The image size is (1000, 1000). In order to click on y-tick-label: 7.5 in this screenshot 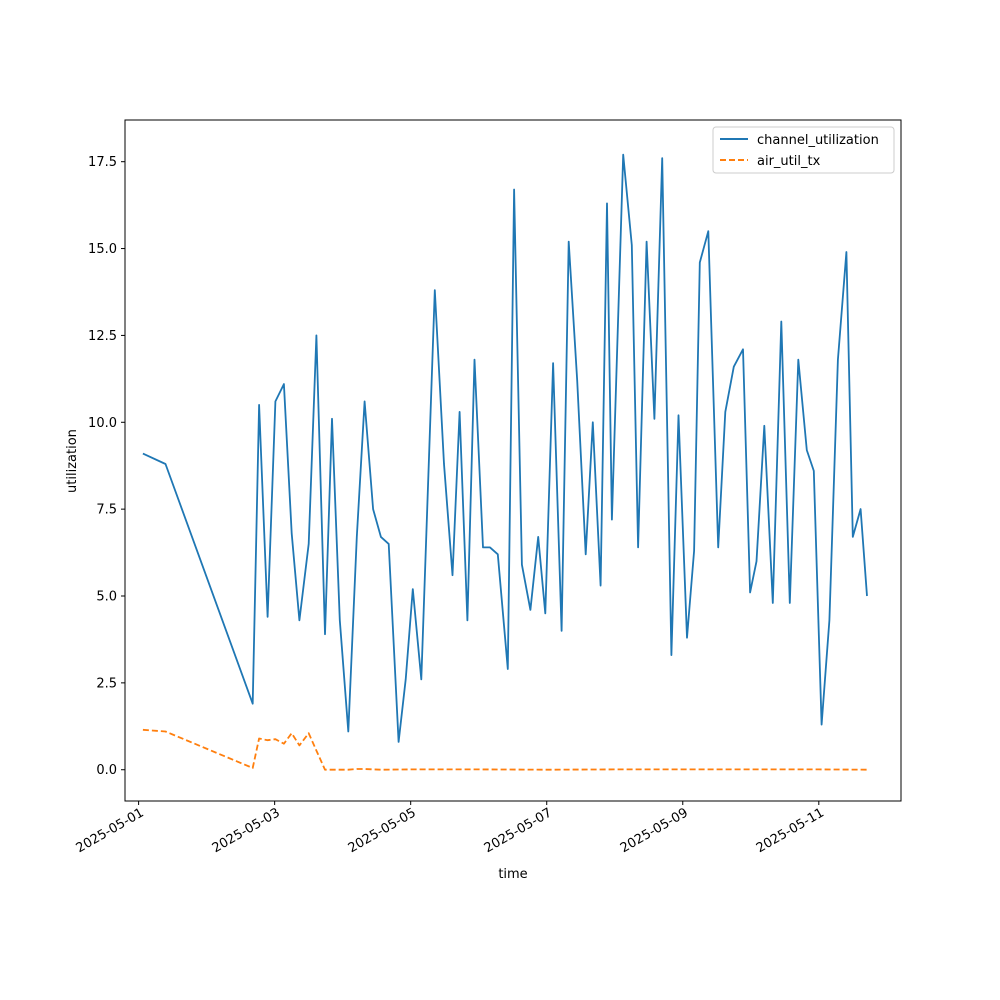, I will do `click(106, 510)`.